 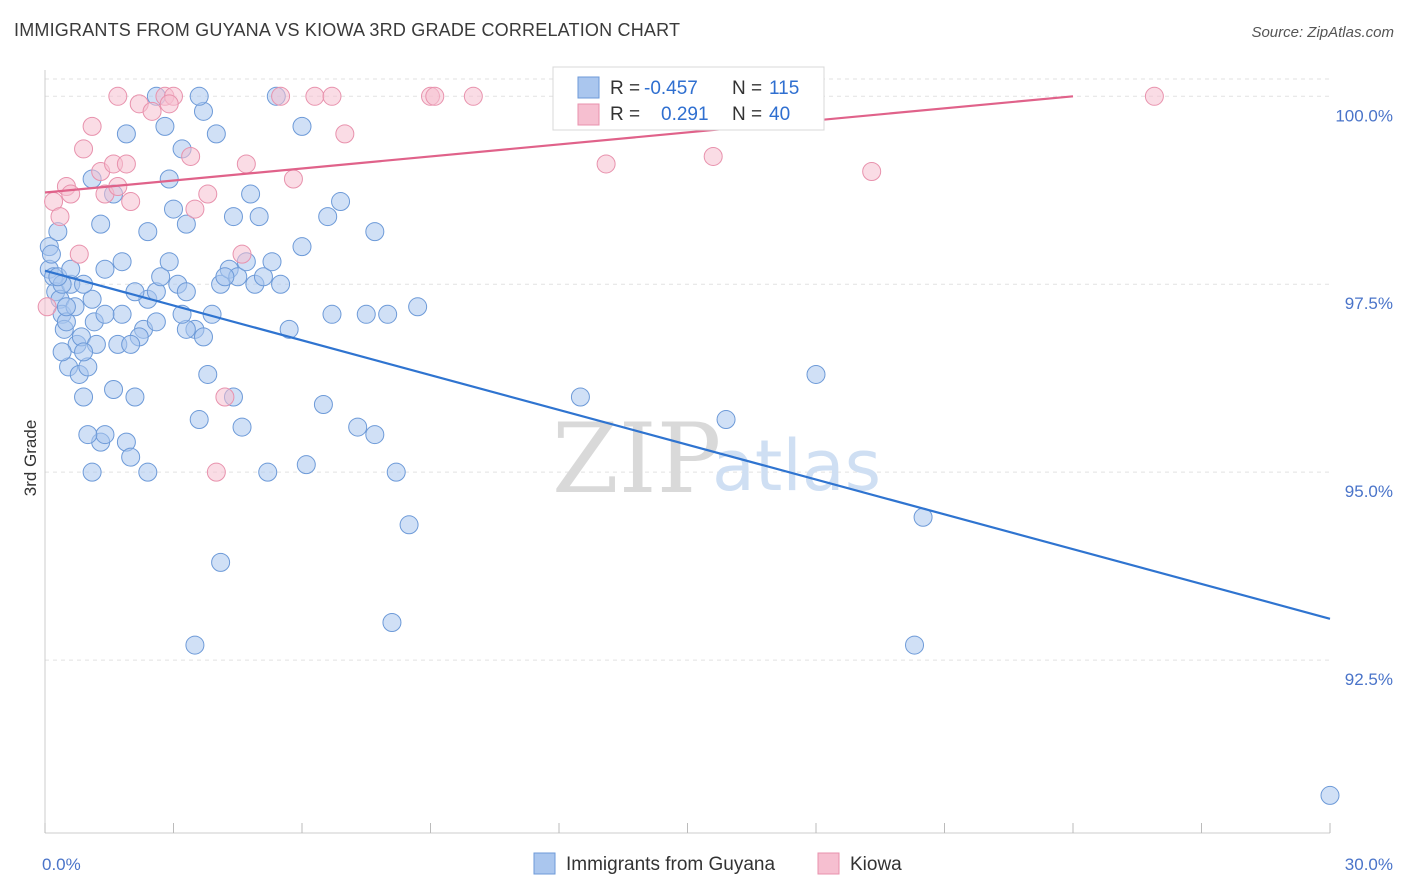 I want to click on kiowa-trend-line, so click(x=559, y=144).